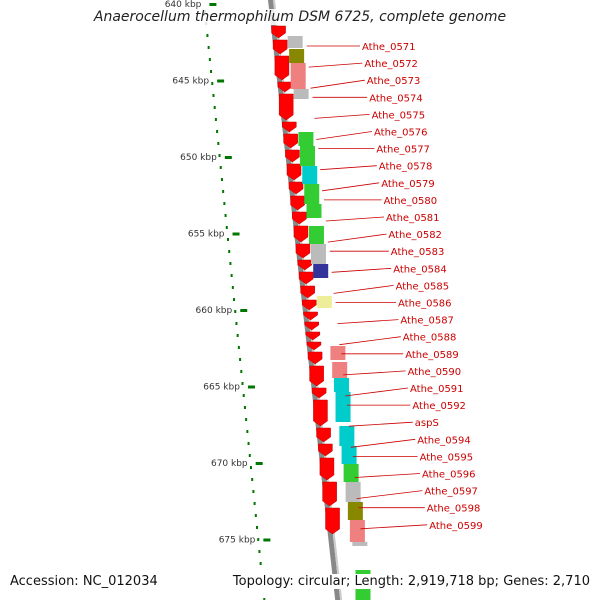 This screenshot has width=600, height=604. I want to click on gene-label: Athe_0582, so click(415, 235).